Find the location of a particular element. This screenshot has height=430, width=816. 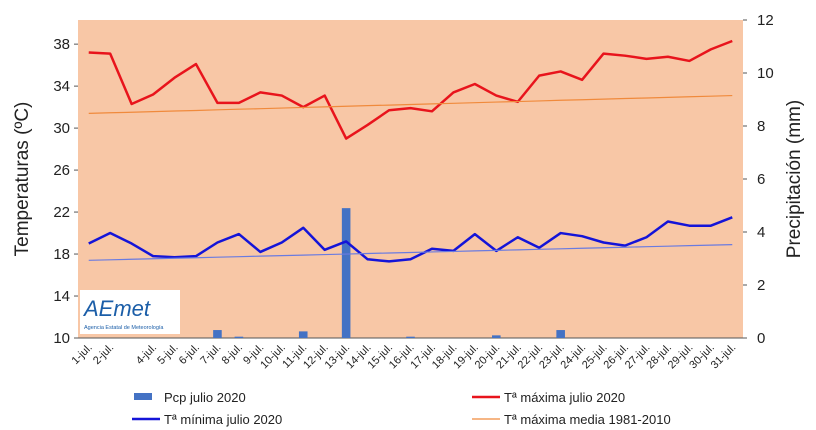

logo: AEmet Agencia Estatal de Meteorología is located at coordinates (130, 312).